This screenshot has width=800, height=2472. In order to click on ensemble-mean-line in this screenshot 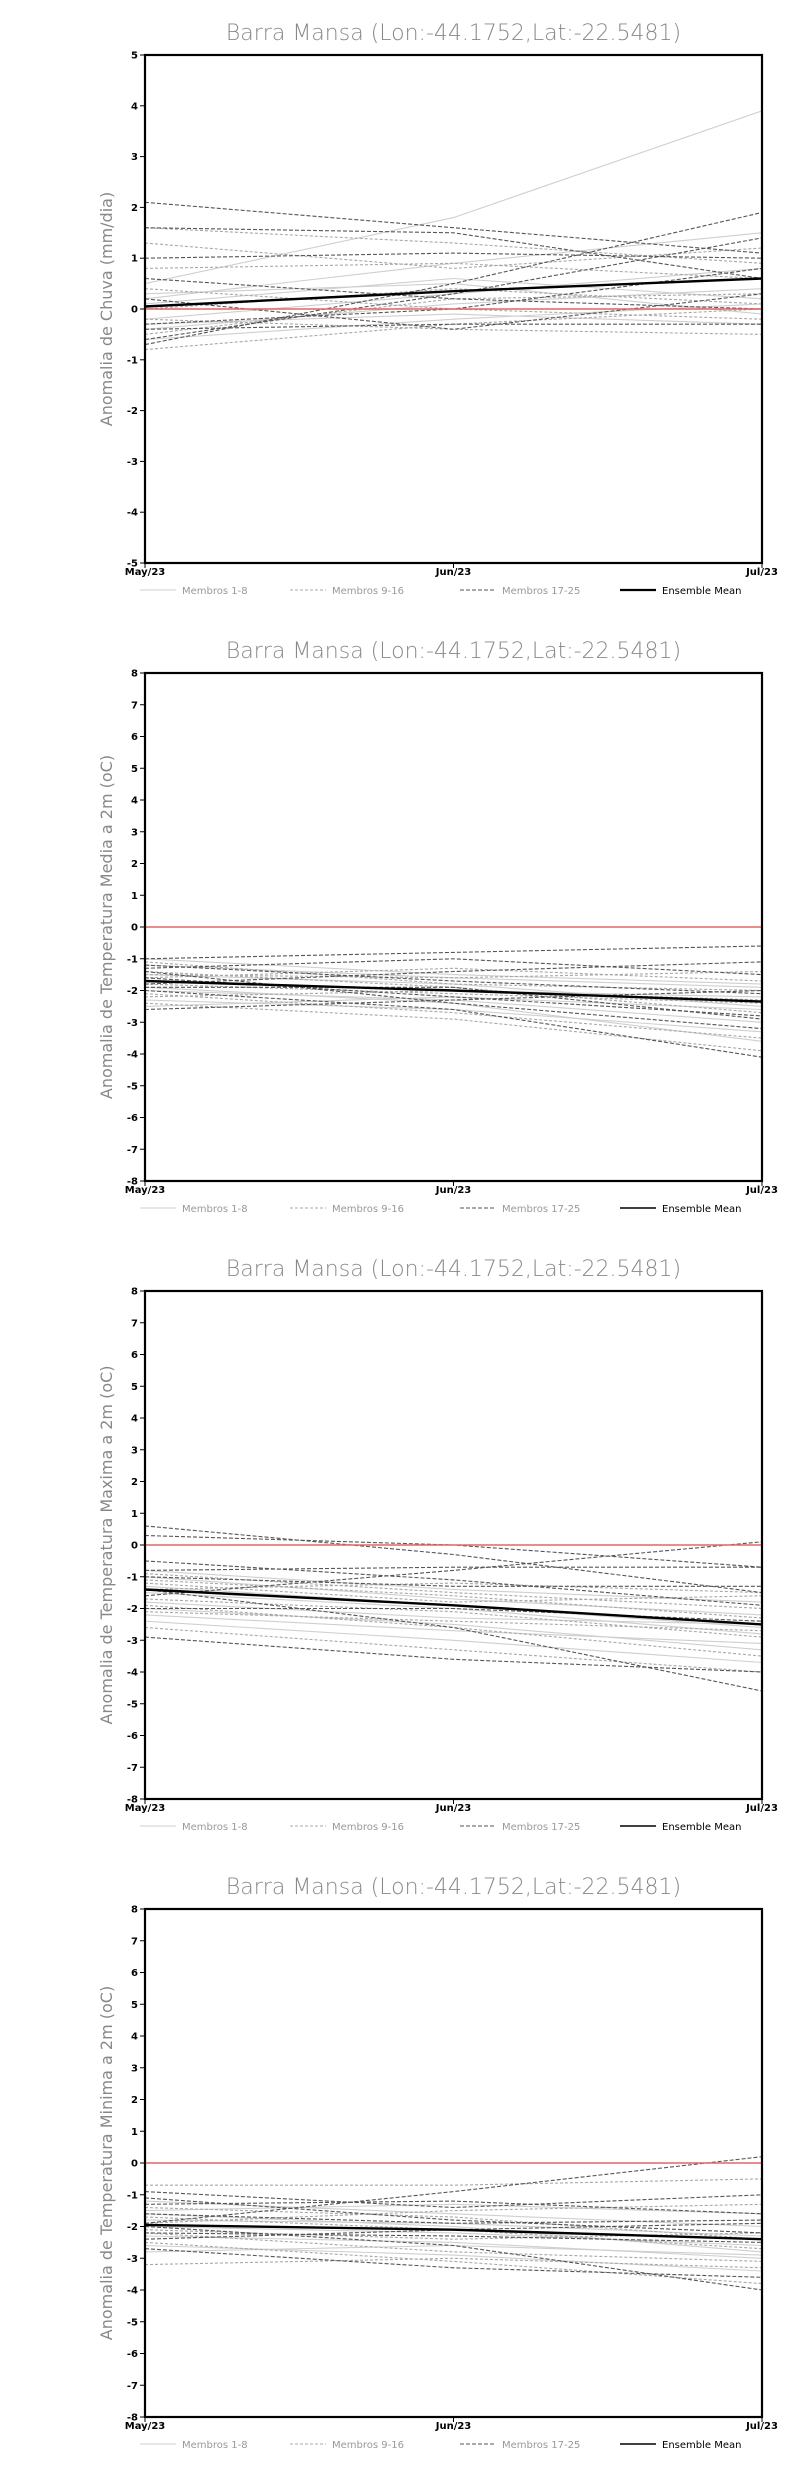, I will do `click(453, 991)`.